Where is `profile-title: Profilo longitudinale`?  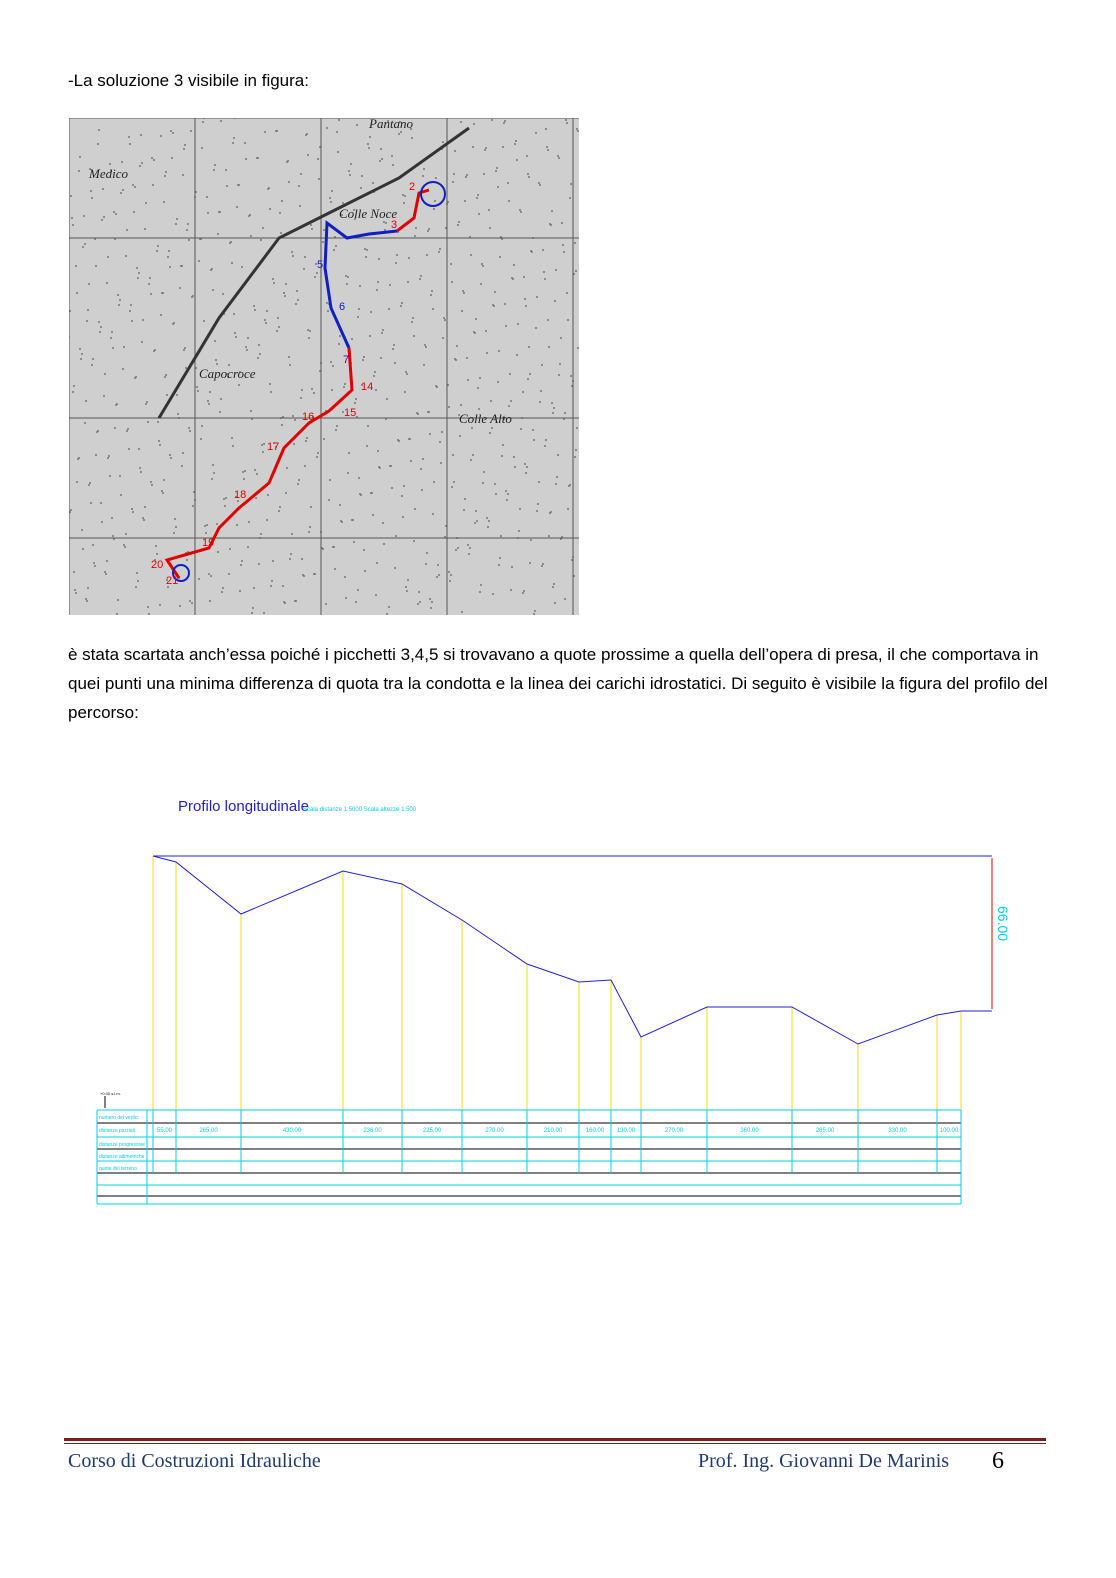 profile-title: Profilo longitudinale is located at coordinates (243, 806).